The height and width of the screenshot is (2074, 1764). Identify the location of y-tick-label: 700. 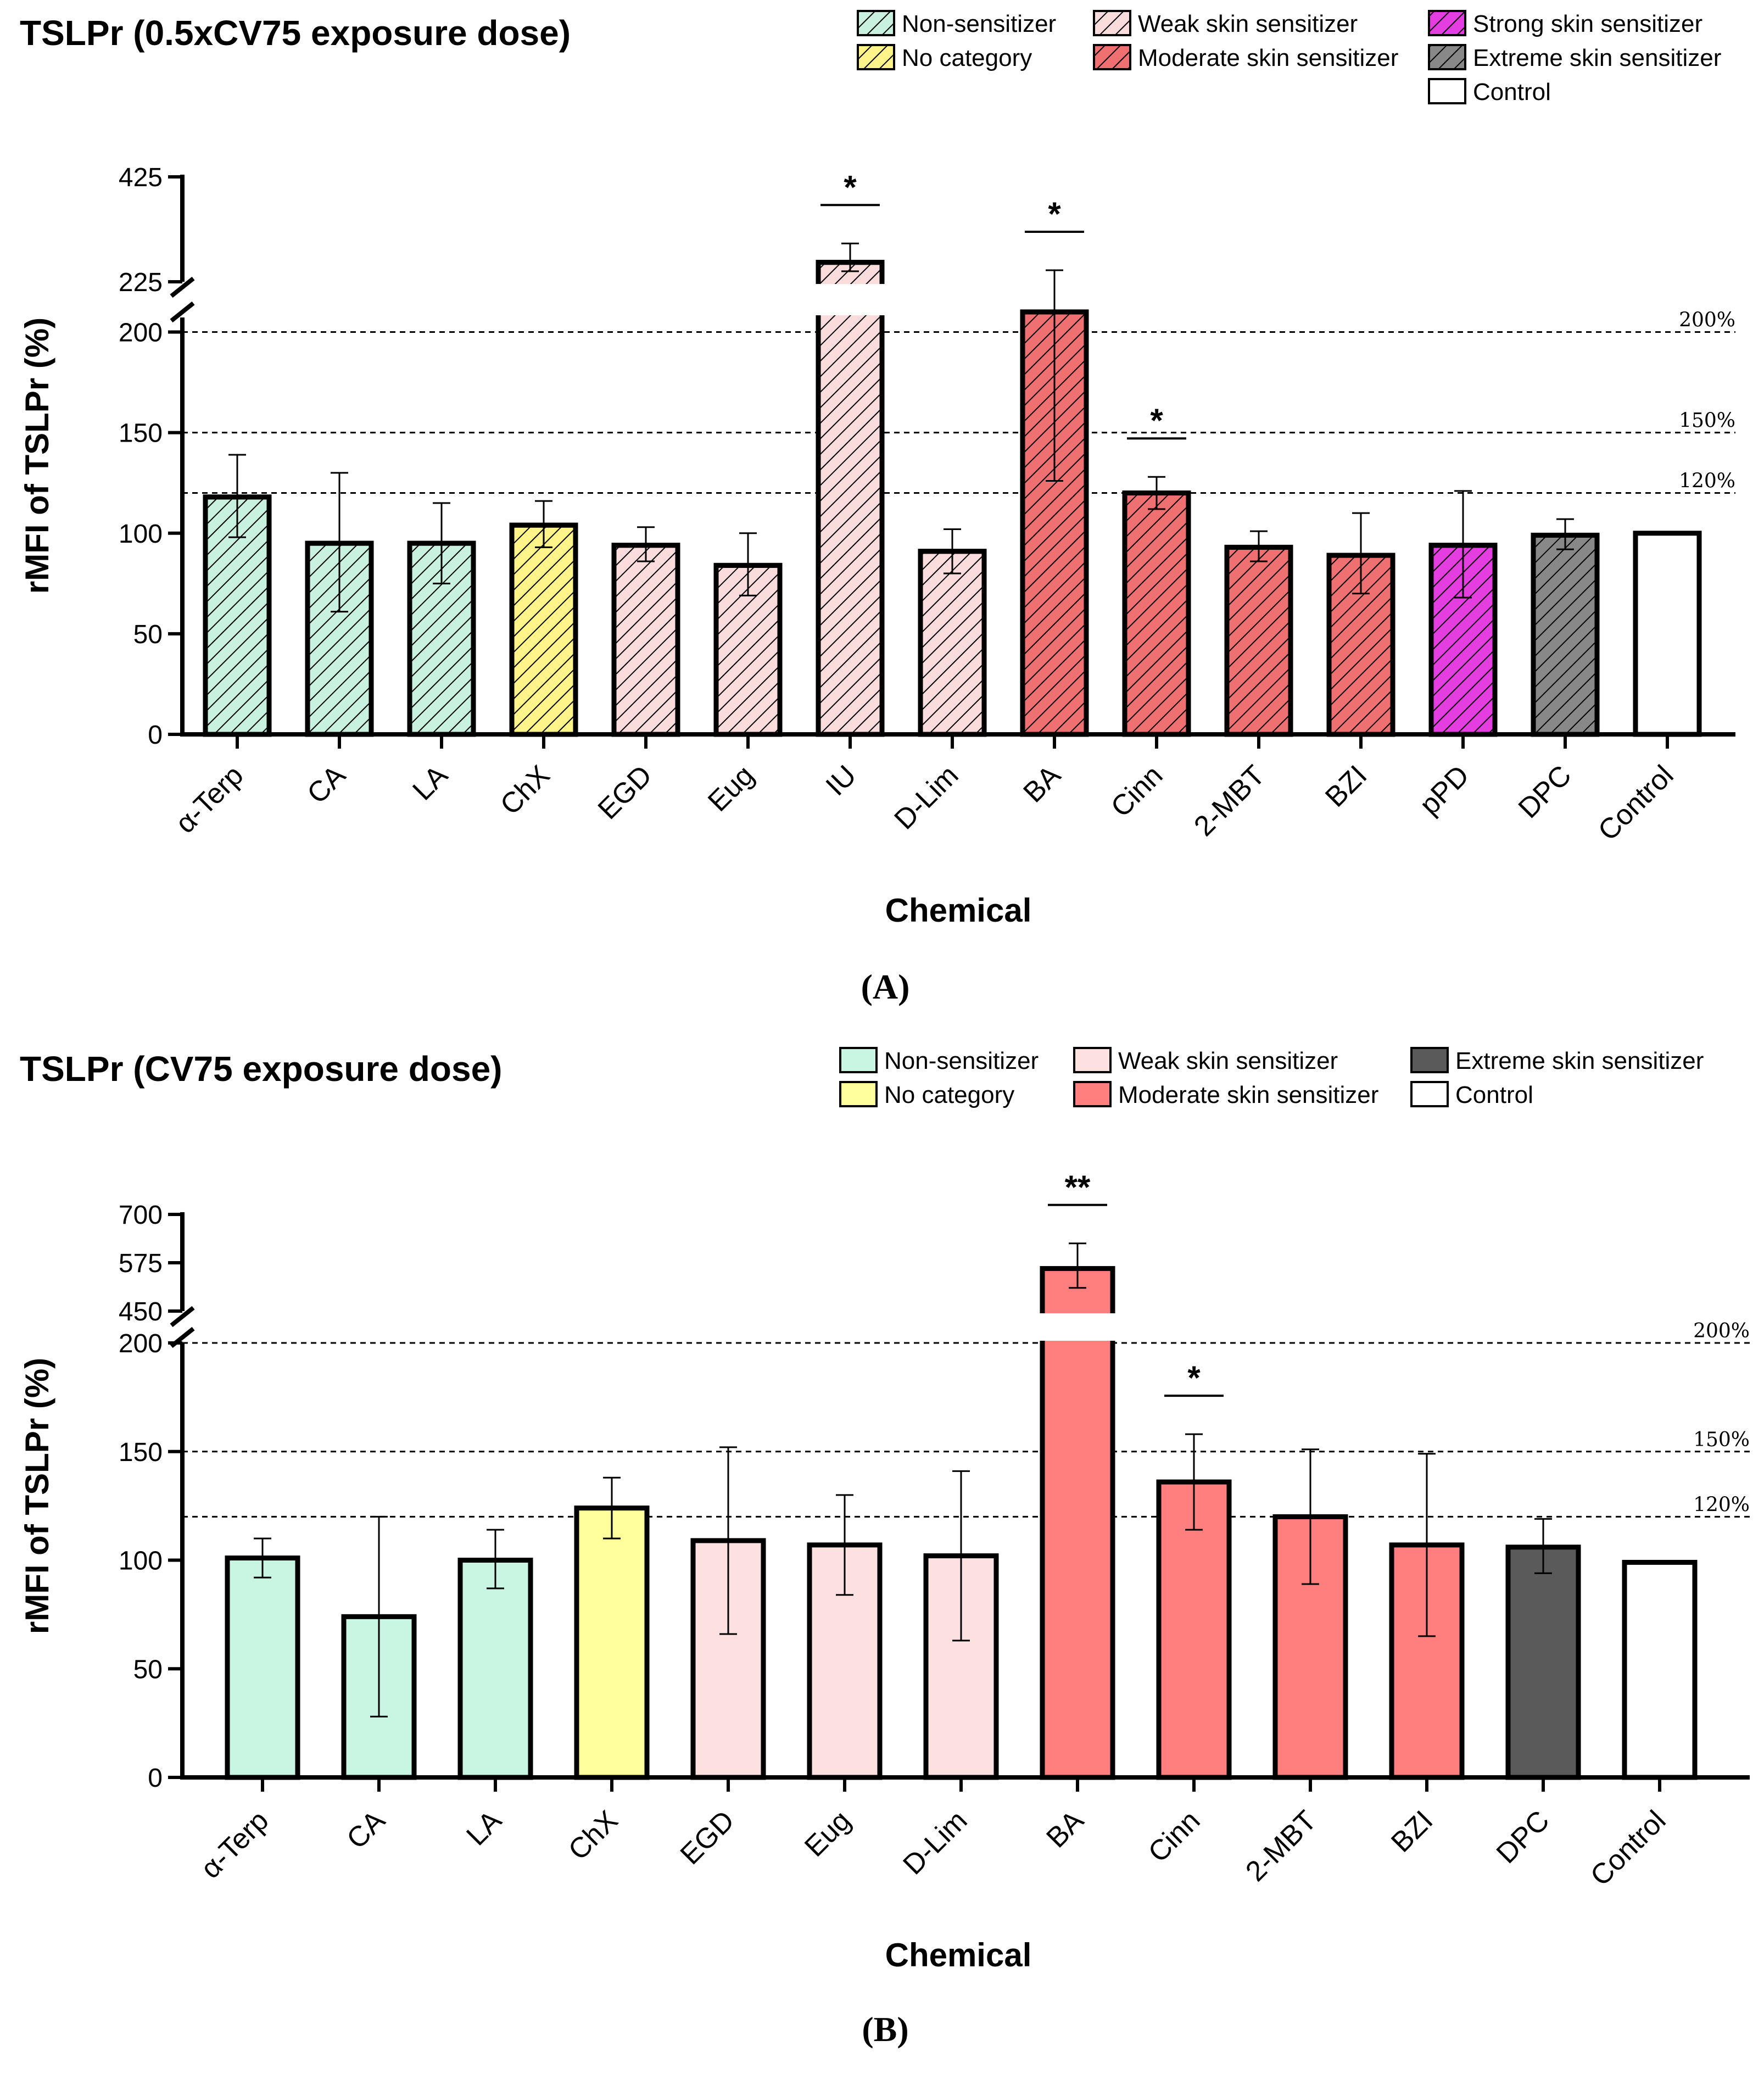
(141, 1216).